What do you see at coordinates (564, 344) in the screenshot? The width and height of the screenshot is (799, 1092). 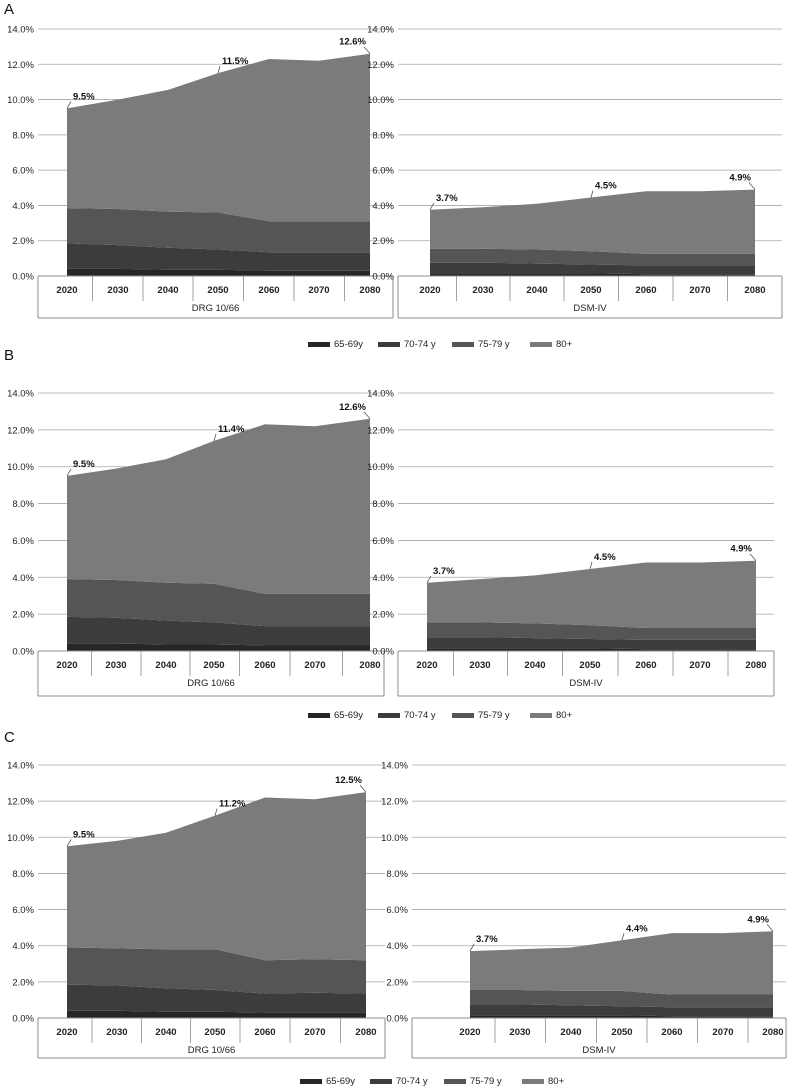 I see `legend-label-80-plus: 80+` at bounding box center [564, 344].